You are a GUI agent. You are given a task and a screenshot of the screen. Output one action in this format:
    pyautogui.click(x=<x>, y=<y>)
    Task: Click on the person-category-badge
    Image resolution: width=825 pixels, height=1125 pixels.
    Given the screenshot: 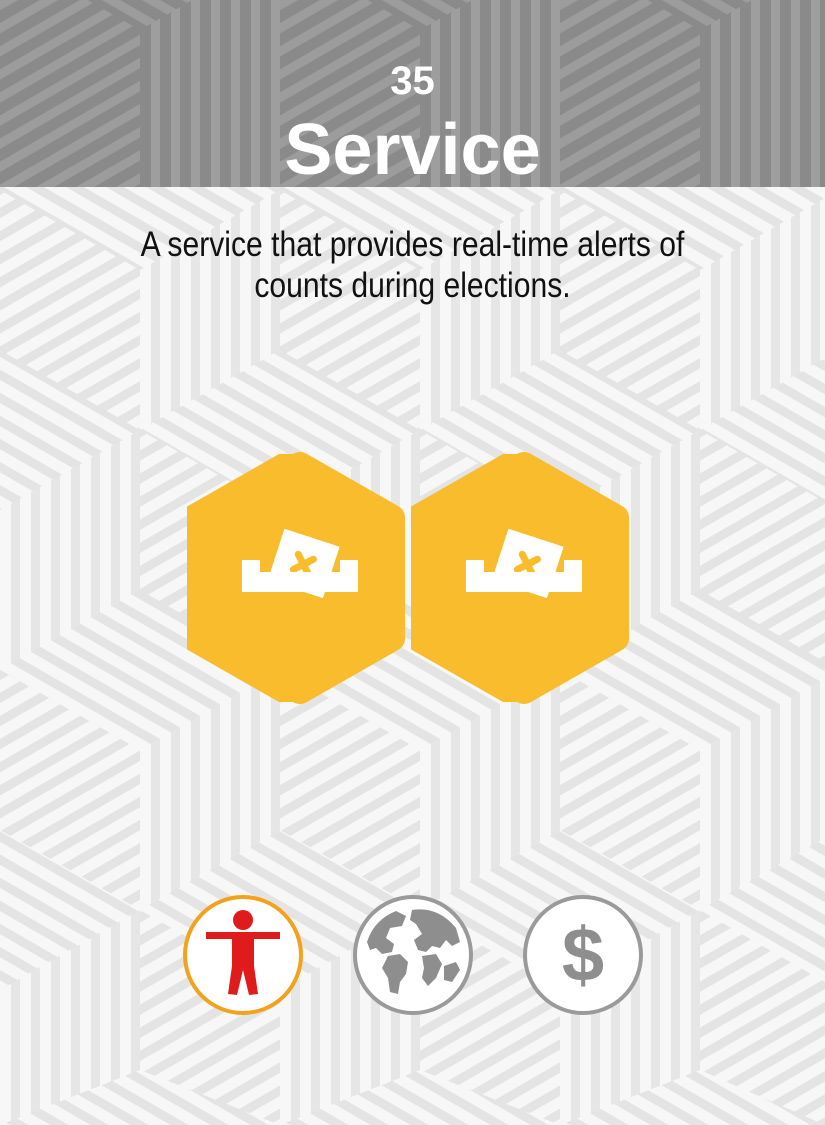 What is the action you would take?
    pyautogui.click(x=243, y=955)
    